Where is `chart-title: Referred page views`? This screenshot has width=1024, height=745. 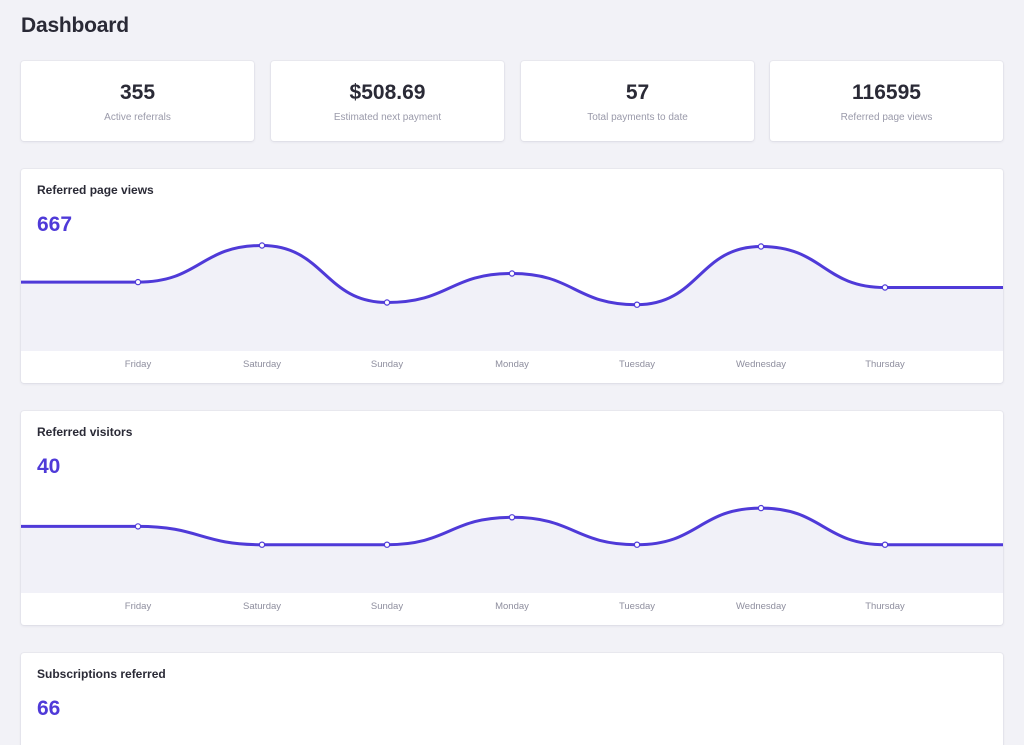 chart-title: Referred page views is located at coordinates (95, 190).